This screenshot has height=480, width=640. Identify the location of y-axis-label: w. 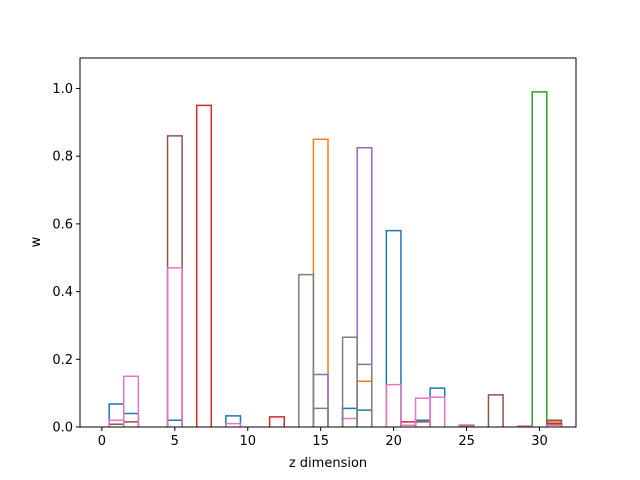
(36, 241).